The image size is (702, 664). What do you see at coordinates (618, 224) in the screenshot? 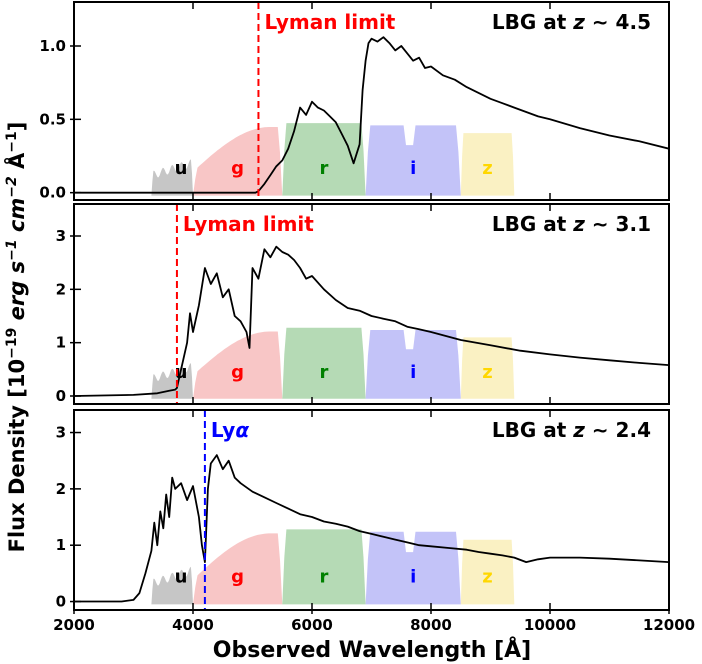
I see `title-text: ∼ 3.1` at bounding box center [618, 224].